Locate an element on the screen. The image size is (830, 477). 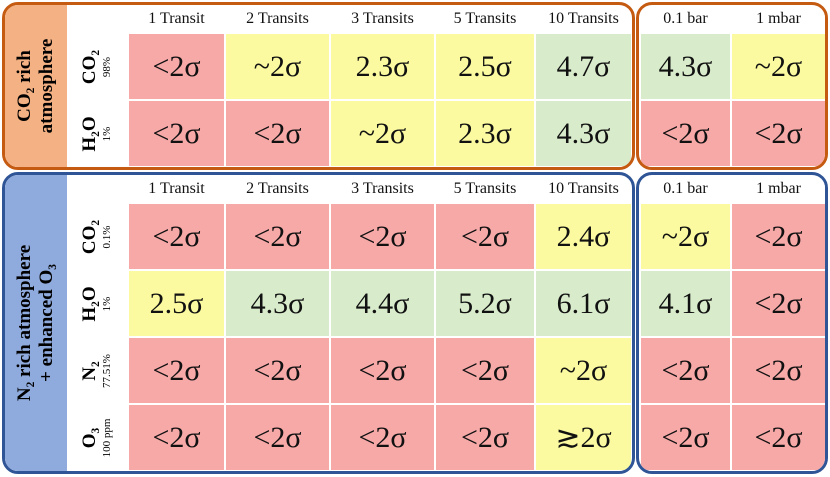
panel-label-line: atmosphere is located at coordinates (46, 86).